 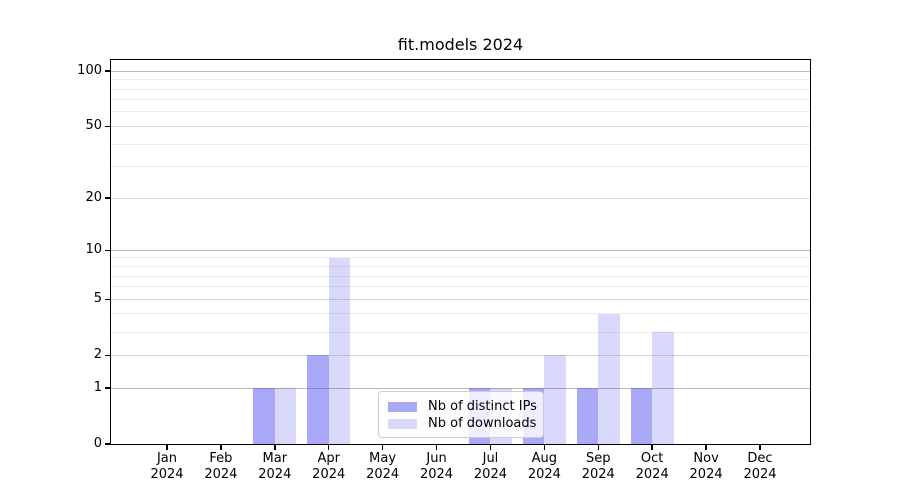 What do you see at coordinates (329, 466) in the screenshot?
I see `x-tick-label-apr: Apr 2024` at bounding box center [329, 466].